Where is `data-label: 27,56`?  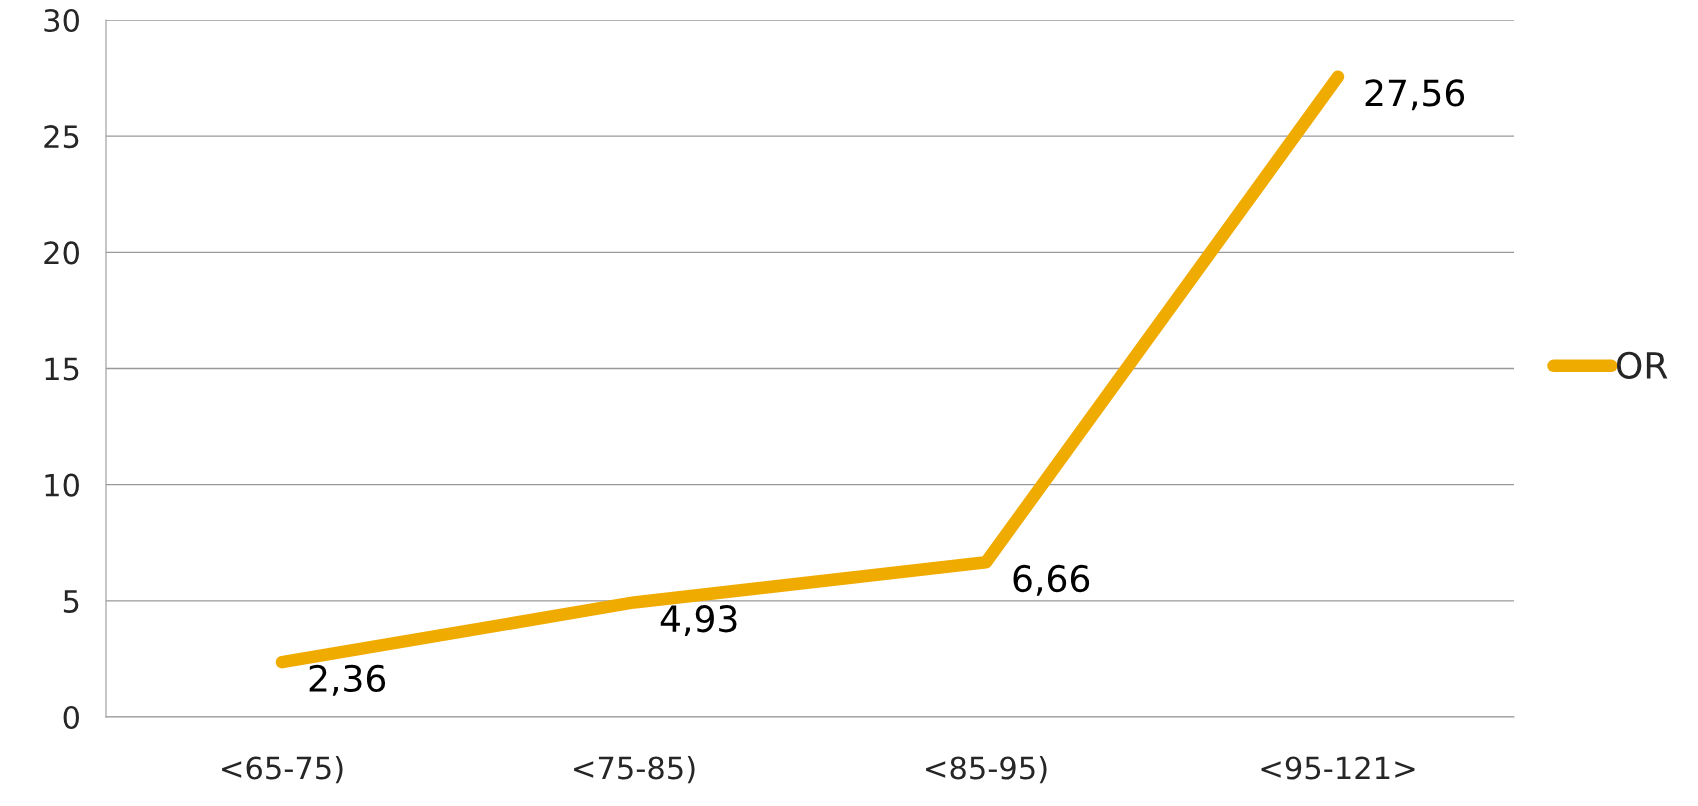
data-label: 27,56 is located at coordinates (1415, 95).